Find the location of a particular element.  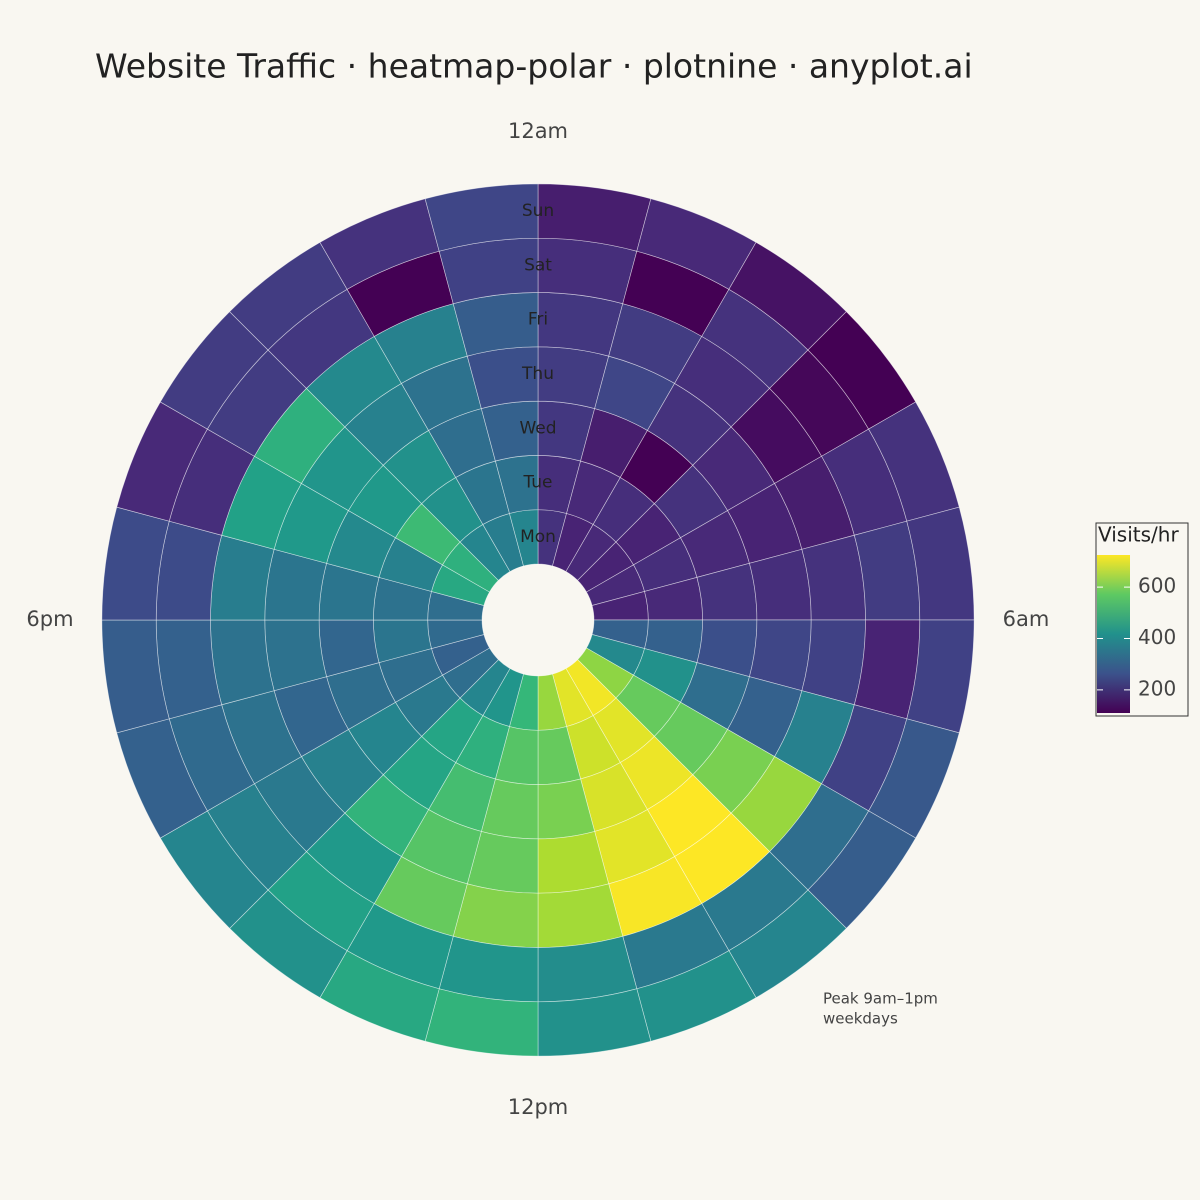

day-label: Sat is located at coordinates (538, 265).